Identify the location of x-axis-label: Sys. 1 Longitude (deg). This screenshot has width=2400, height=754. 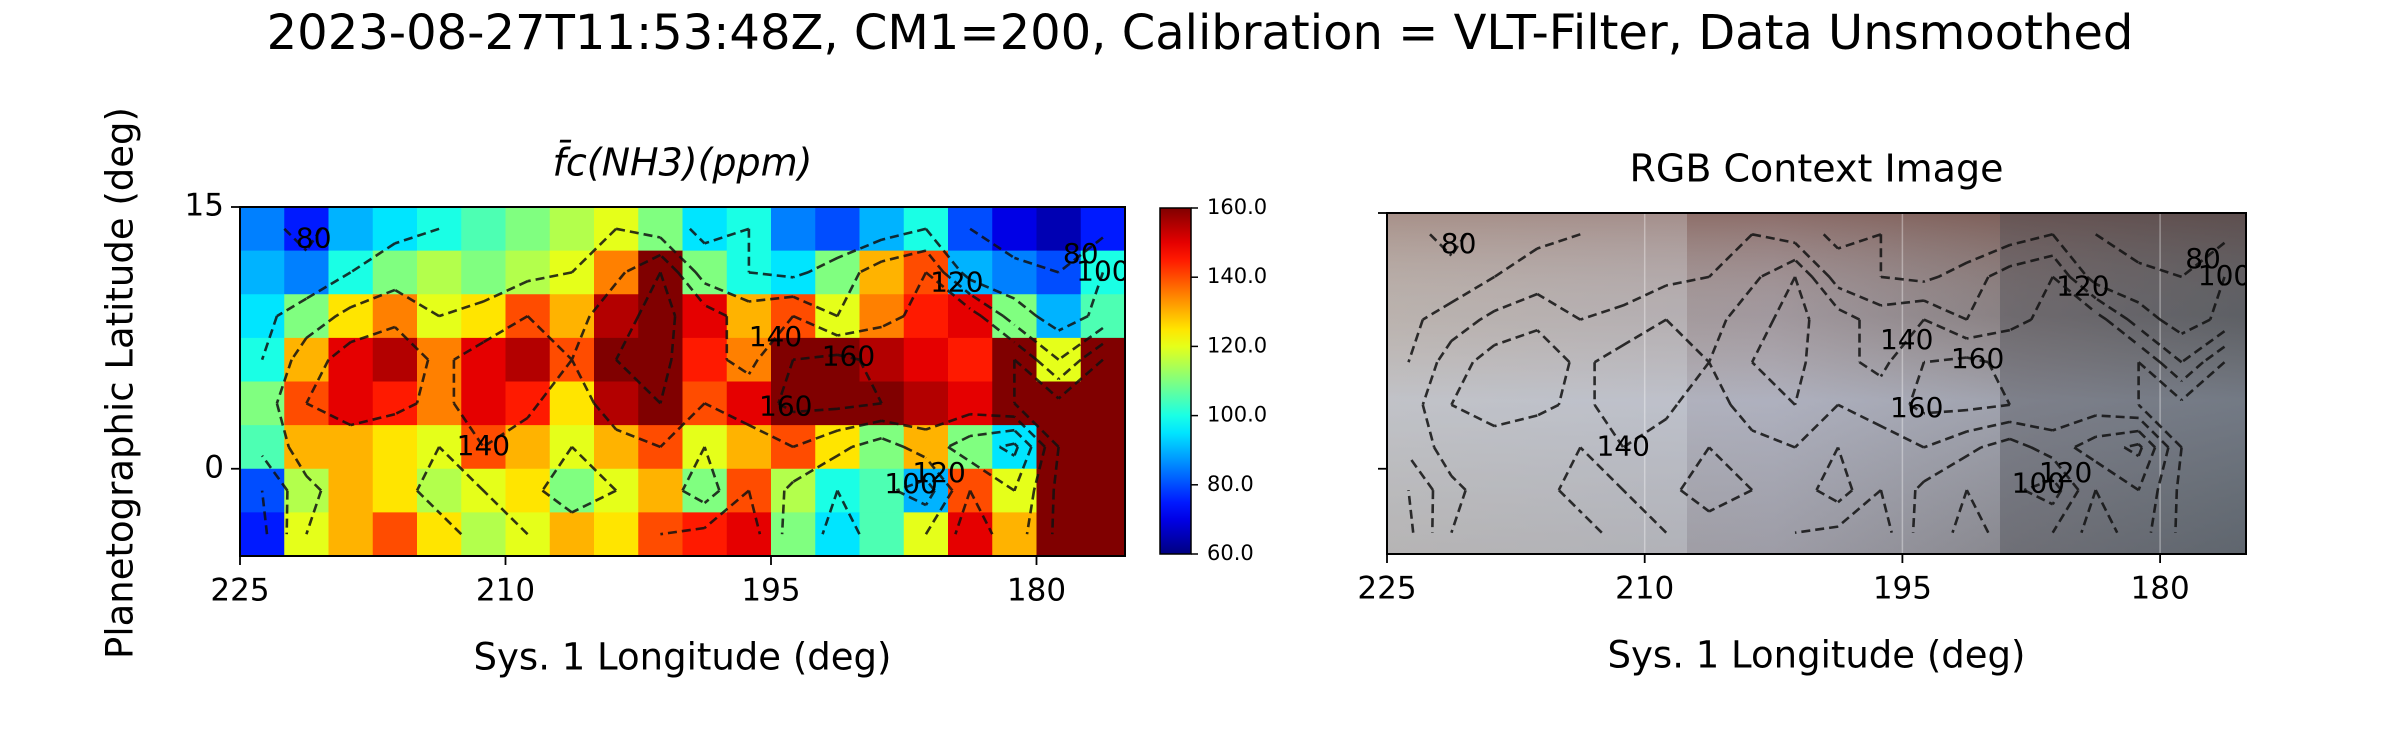
(683, 657).